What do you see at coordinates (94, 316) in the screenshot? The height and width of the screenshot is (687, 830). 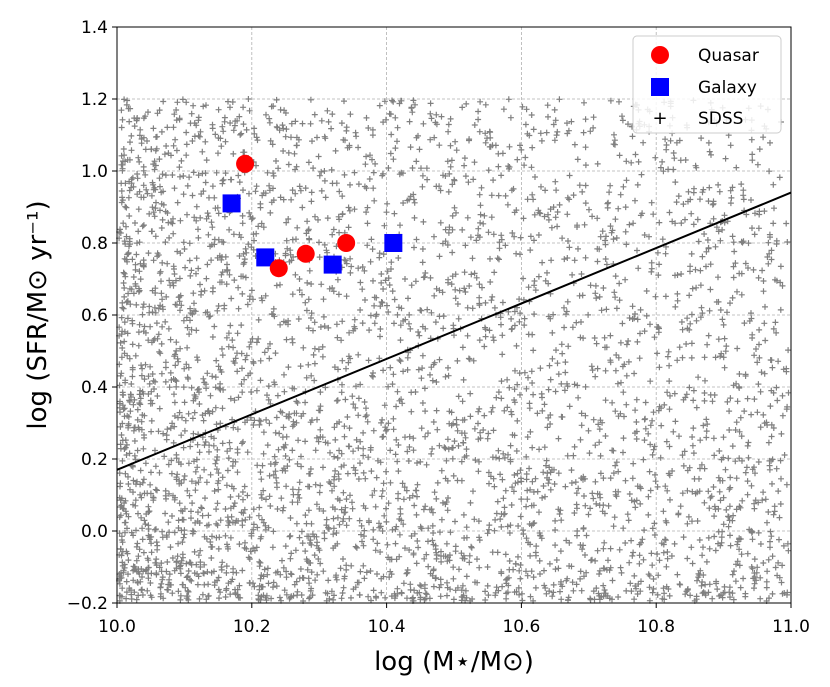 I see `y-tick-label: 0.6` at bounding box center [94, 316].